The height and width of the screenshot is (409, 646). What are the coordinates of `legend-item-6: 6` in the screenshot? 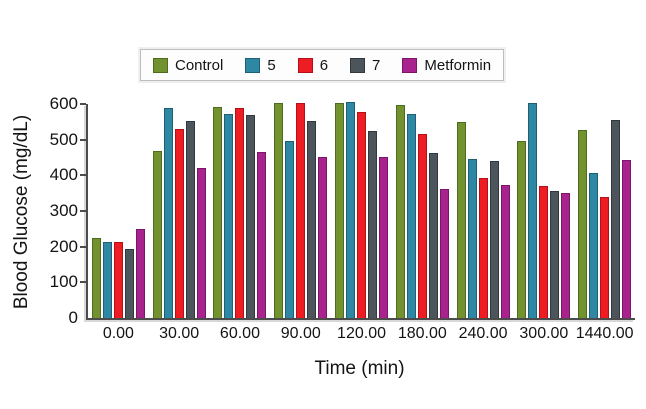 It's located at (313, 65).